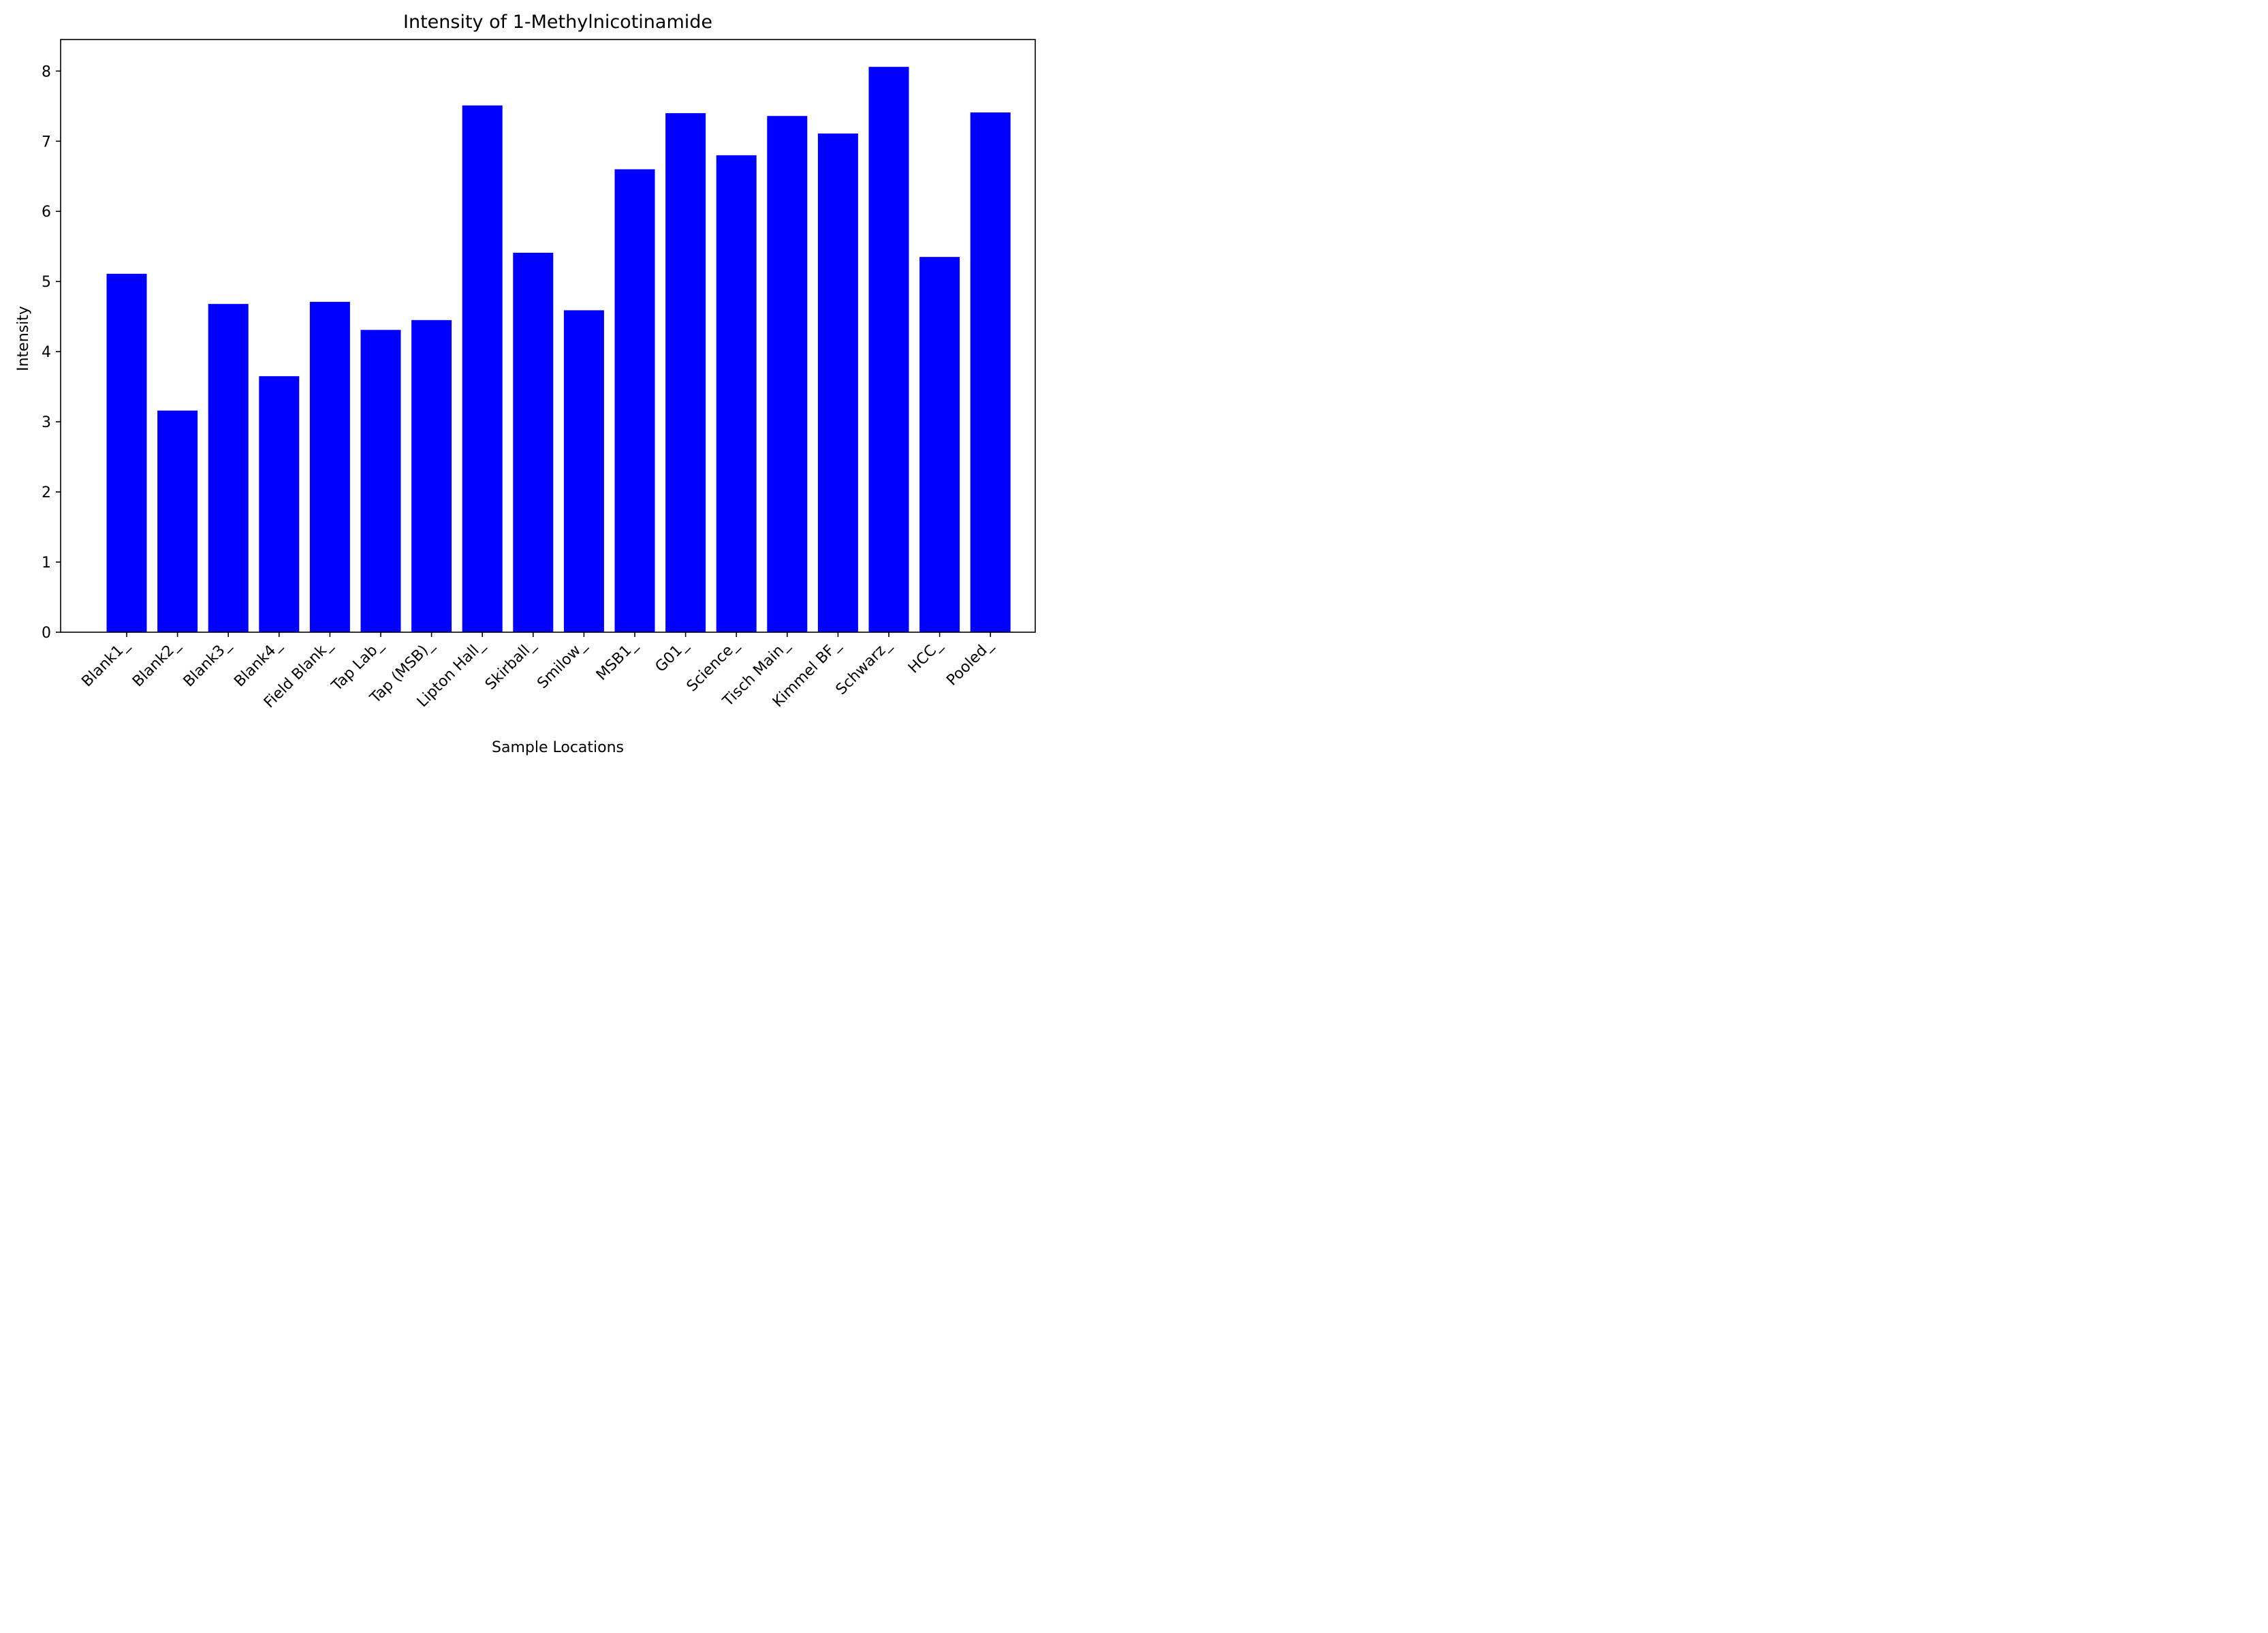  What do you see at coordinates (46, 634) in the screenshot?
I see `y-tick-label: 0` at bounding box center [46, 634].